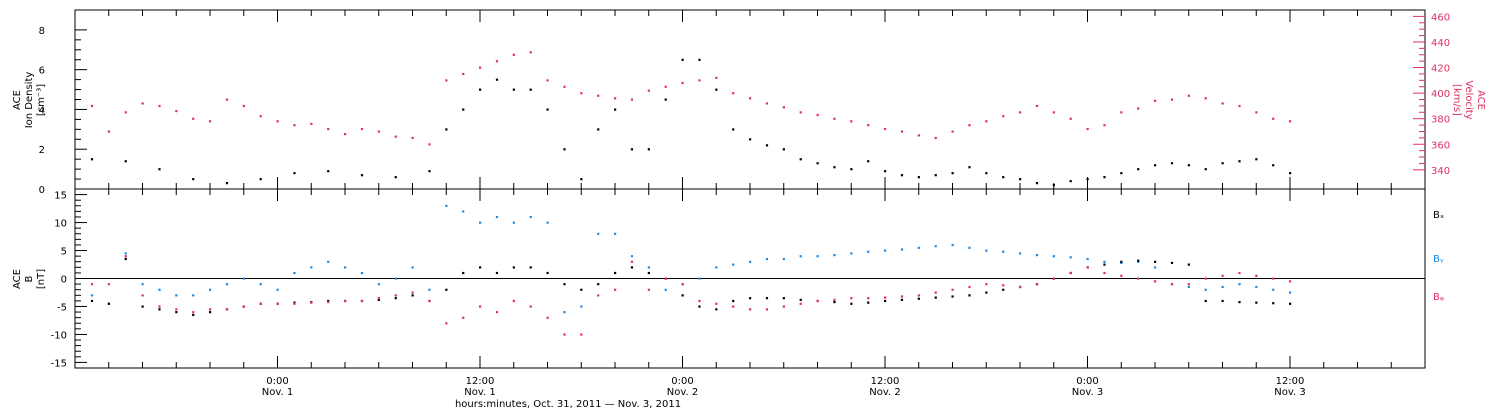 The height and width of the screenshot is (410, 1500). Describe the element at coordinates (1438, 215) in the screenshot. I see `legend-bx: Bₓ` at that location.